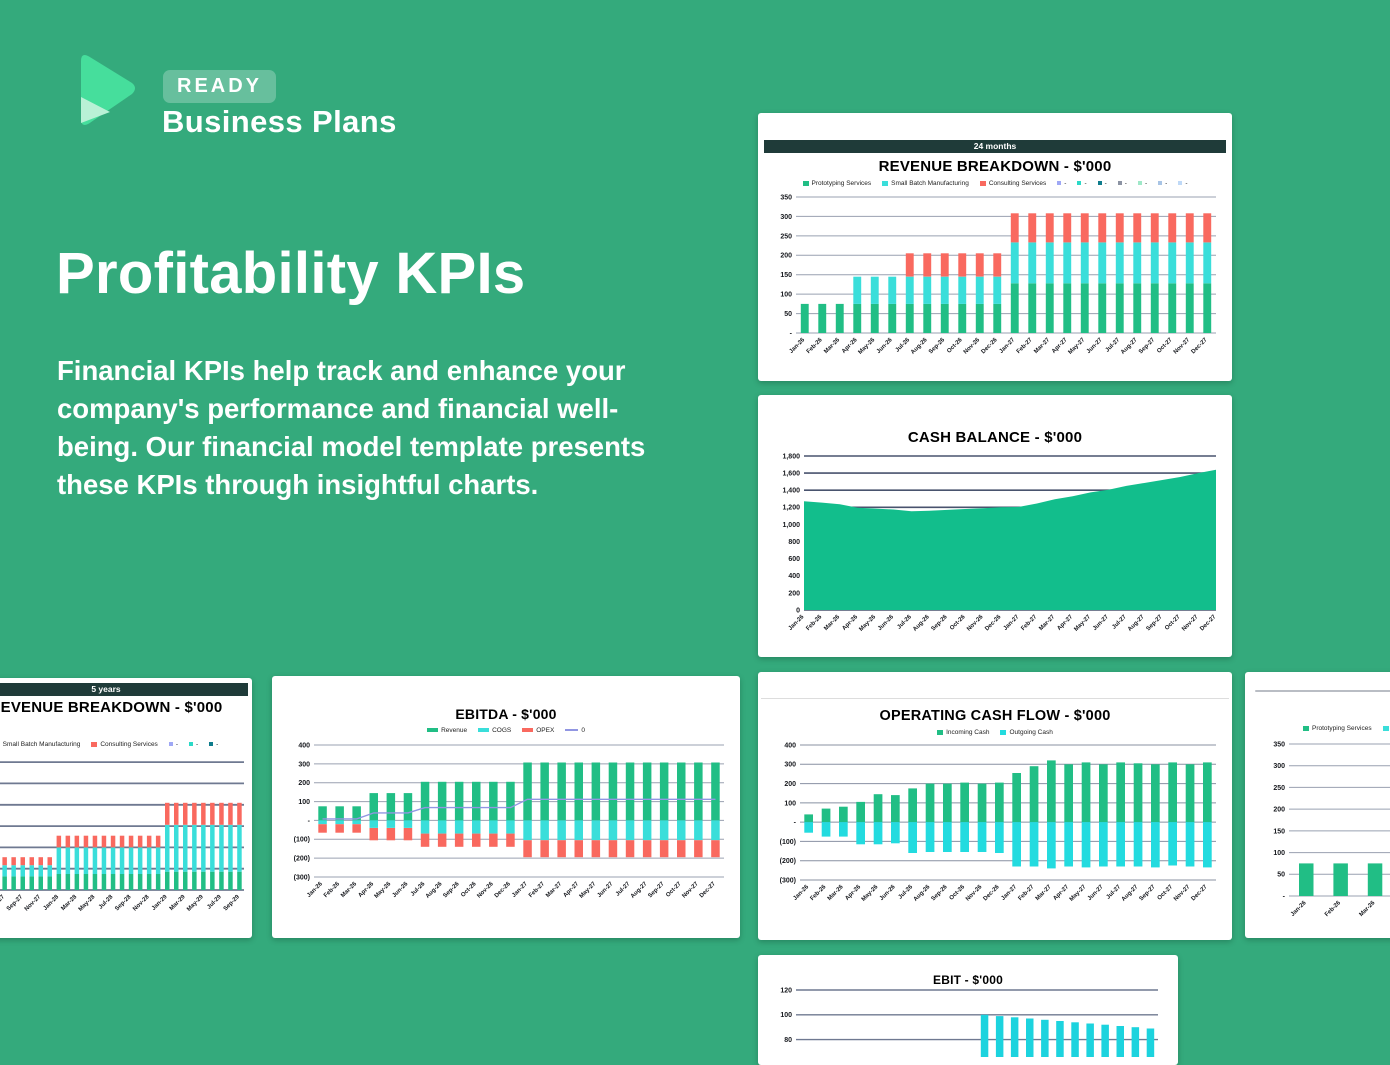 This screenshot has width=1390, height=1065. Describe the element at coordinates (588, 890) in the screenshot. I see `svg-text: May-27` at that location.